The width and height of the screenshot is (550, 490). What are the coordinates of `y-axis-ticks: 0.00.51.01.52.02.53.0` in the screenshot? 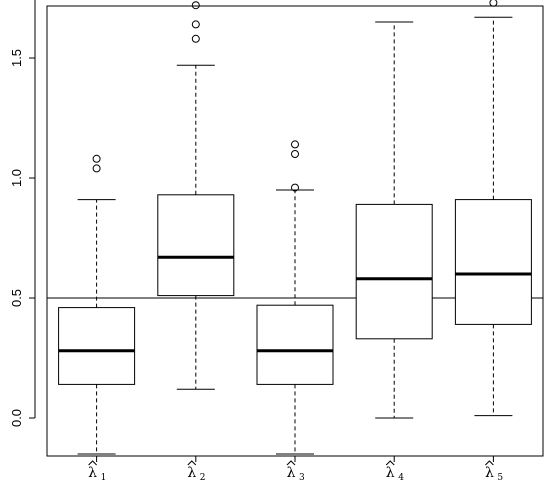 It's located at (22, 238).